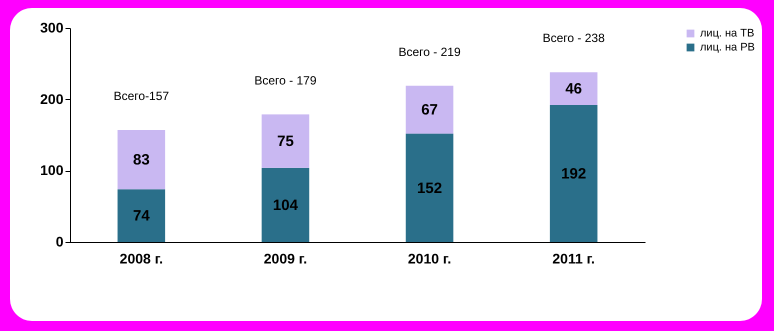  I want to click on x-tick-label: 2008 г., so click(142, 258).